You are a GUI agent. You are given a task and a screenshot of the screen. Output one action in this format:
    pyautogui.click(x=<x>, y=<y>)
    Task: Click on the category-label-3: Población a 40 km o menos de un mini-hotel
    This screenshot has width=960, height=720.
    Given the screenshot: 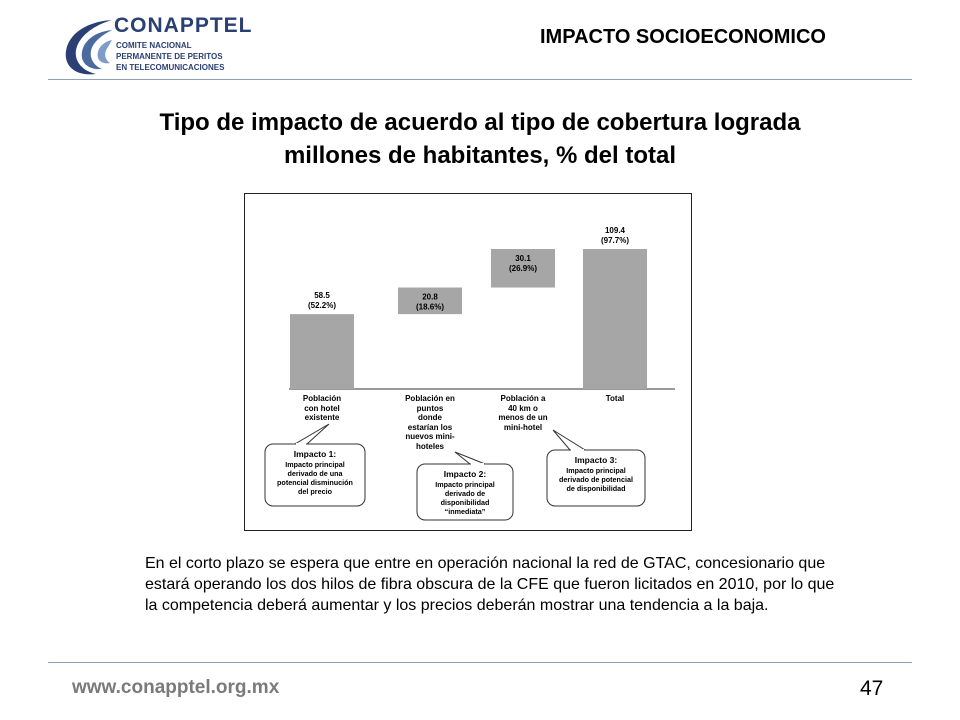 What is the action you would take?
    pyautogui.click(x=523, y=413)
    